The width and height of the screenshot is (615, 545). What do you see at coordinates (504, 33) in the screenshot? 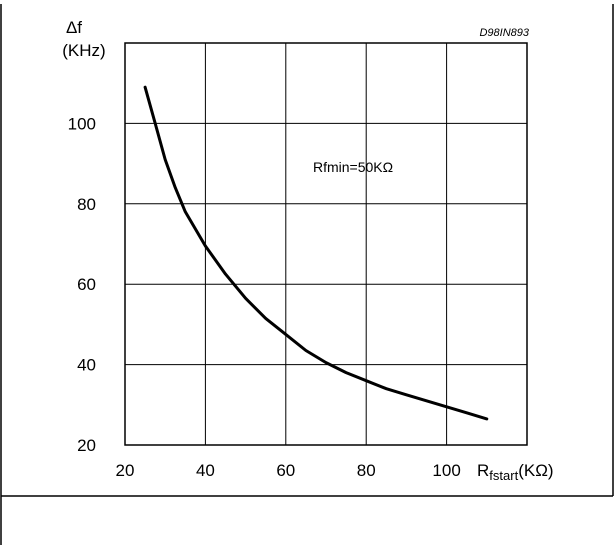
I see `figure-code: D98IN893` at bounding box center [504, 33].